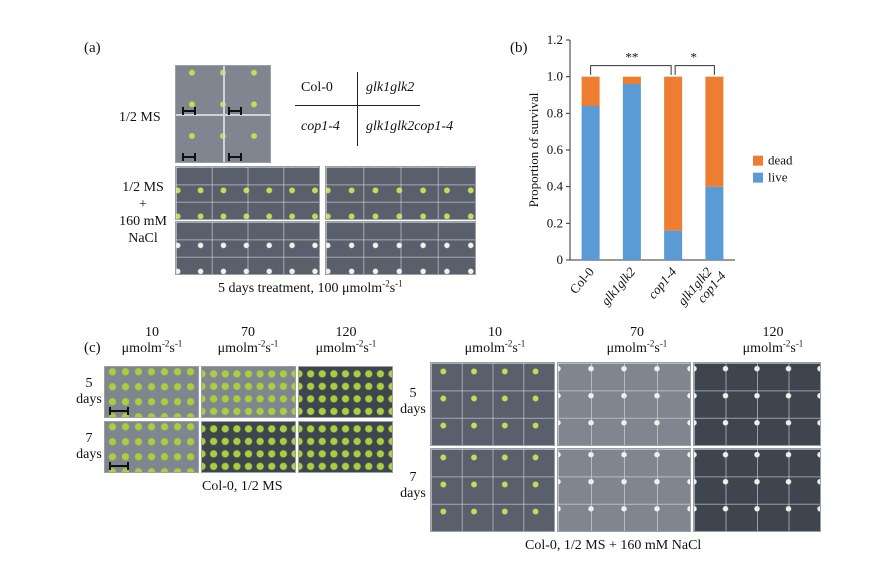  Describe the element at coordinates (555, 222) in the screenshot. I see `y-tick-label: 0.2` at that location.